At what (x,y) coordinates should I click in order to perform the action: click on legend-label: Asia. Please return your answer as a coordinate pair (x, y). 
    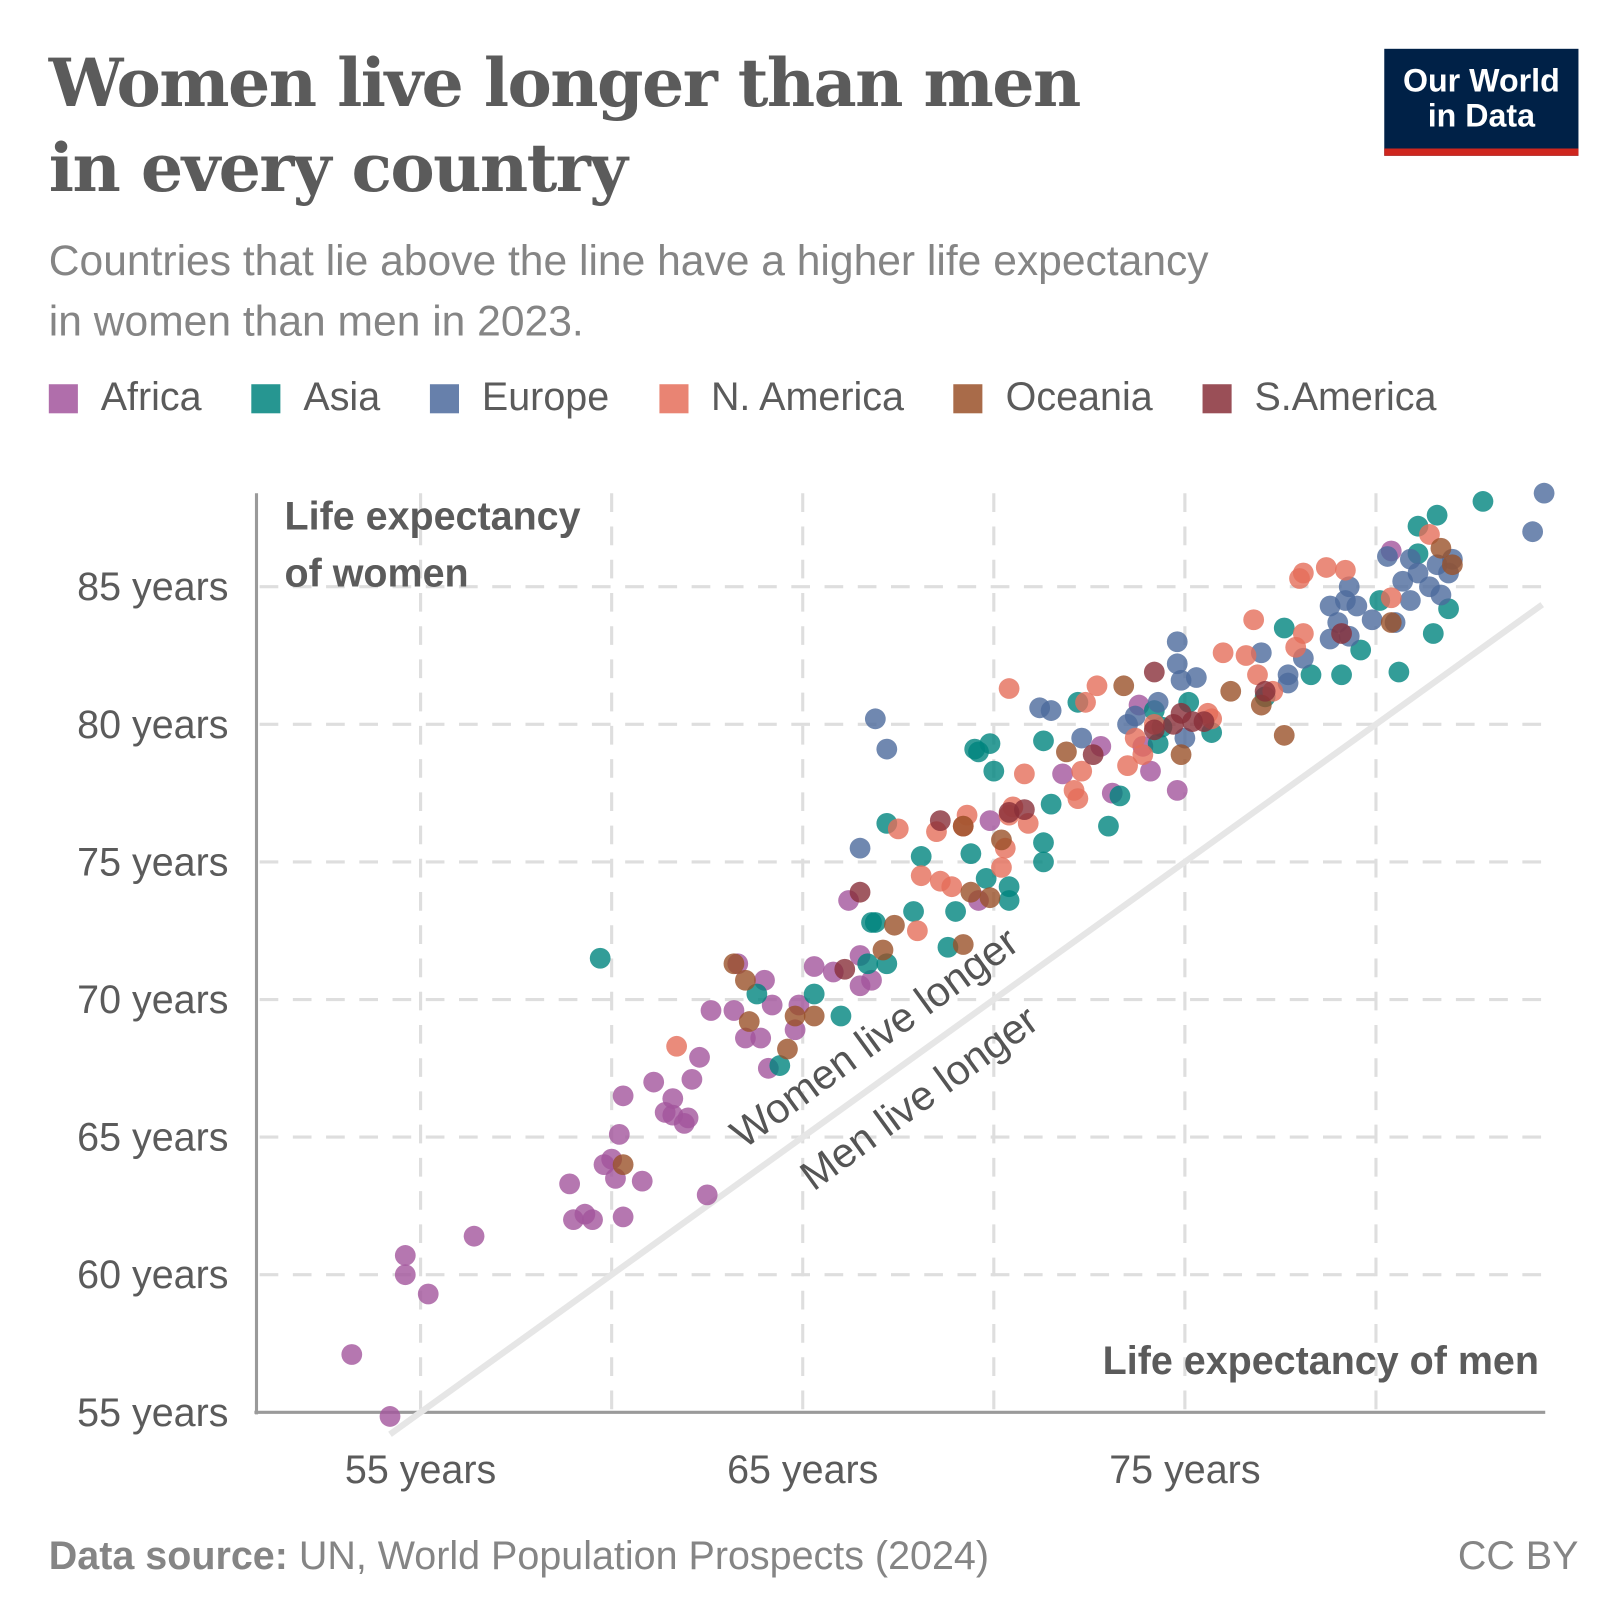
    Looking at the image, I should click on (342, 397).